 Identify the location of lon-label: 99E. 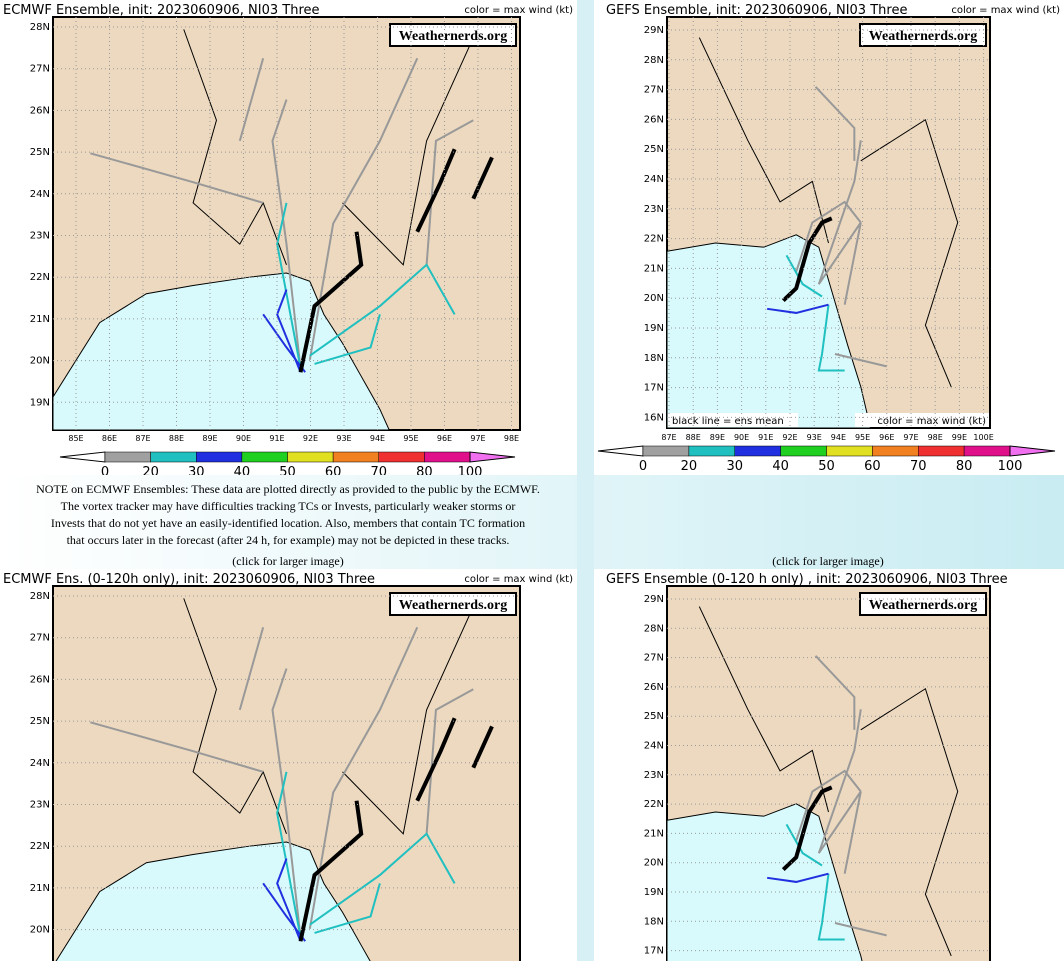
(959, 437).